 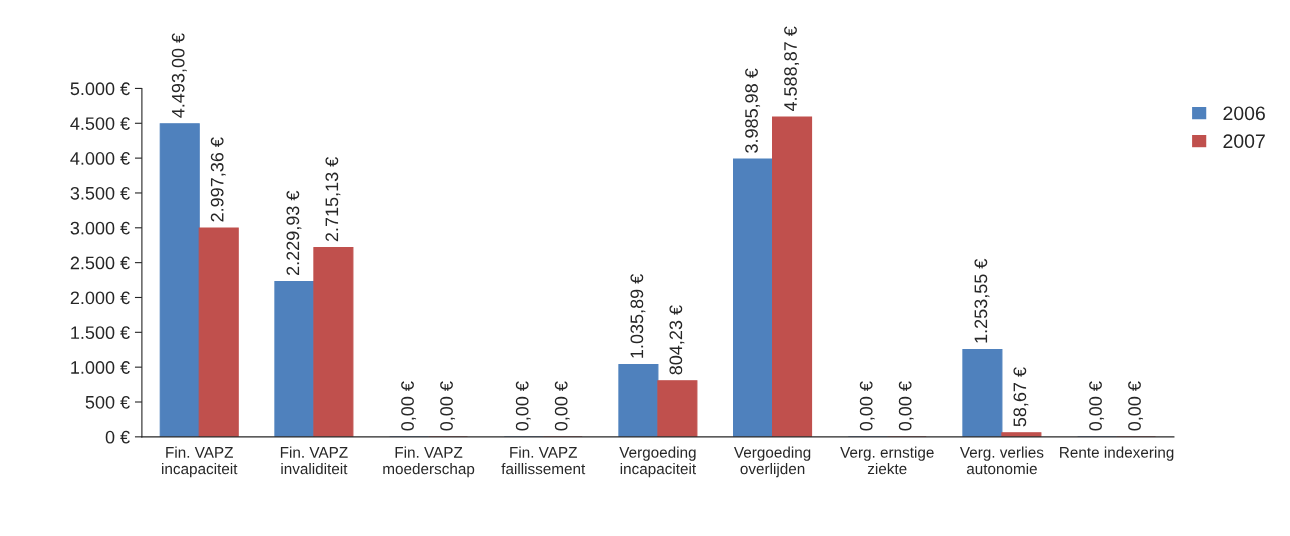 I want to click on data-label: 1.253,55 €, so click(x=982, y=300).